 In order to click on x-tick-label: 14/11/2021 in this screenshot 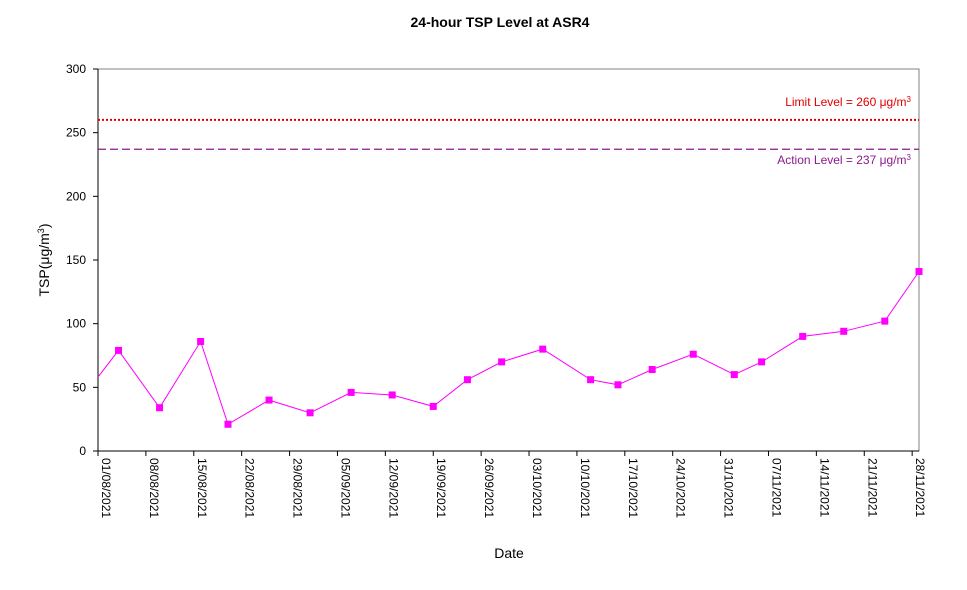, I will do `click(824, 487)`.